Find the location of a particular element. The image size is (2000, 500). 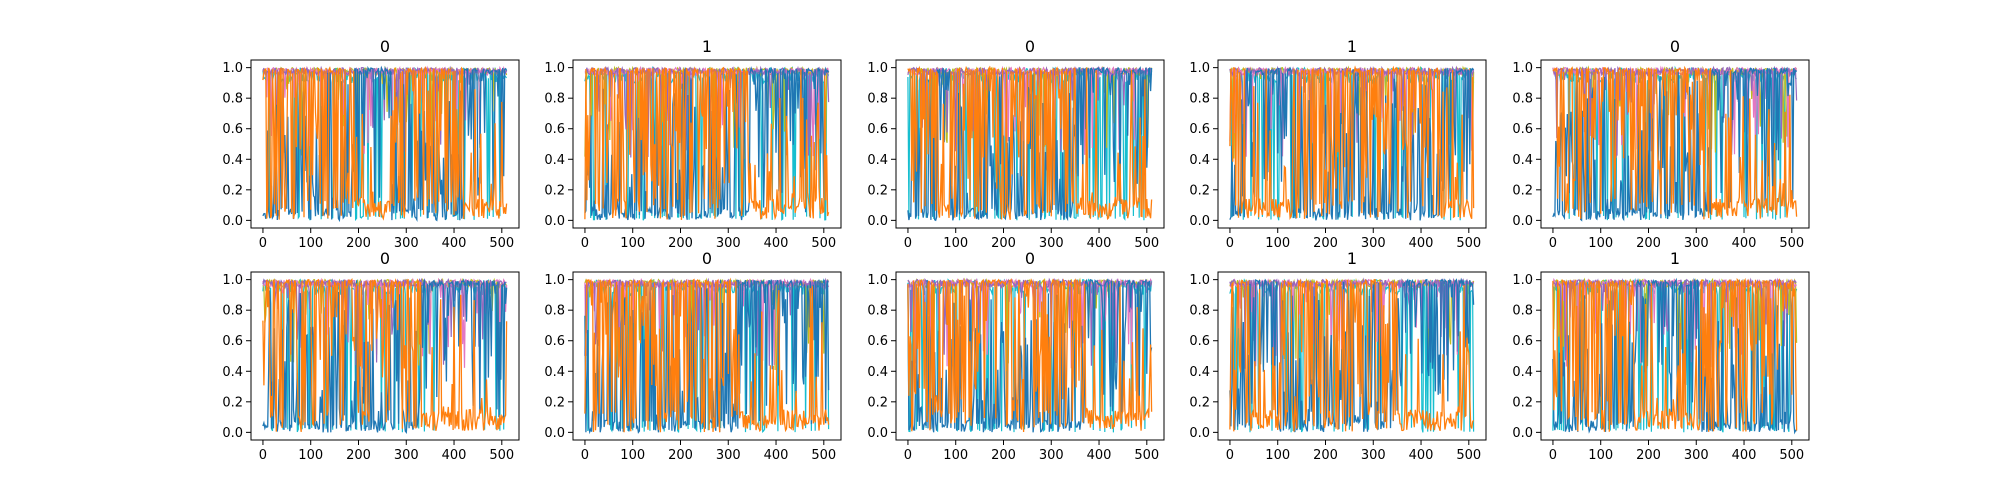

subplot-7: 0 100 200 300 400 500 0.0 0.2 0.4 0.6 0.8 1.0 0 is located at coordinates (1016, 356).